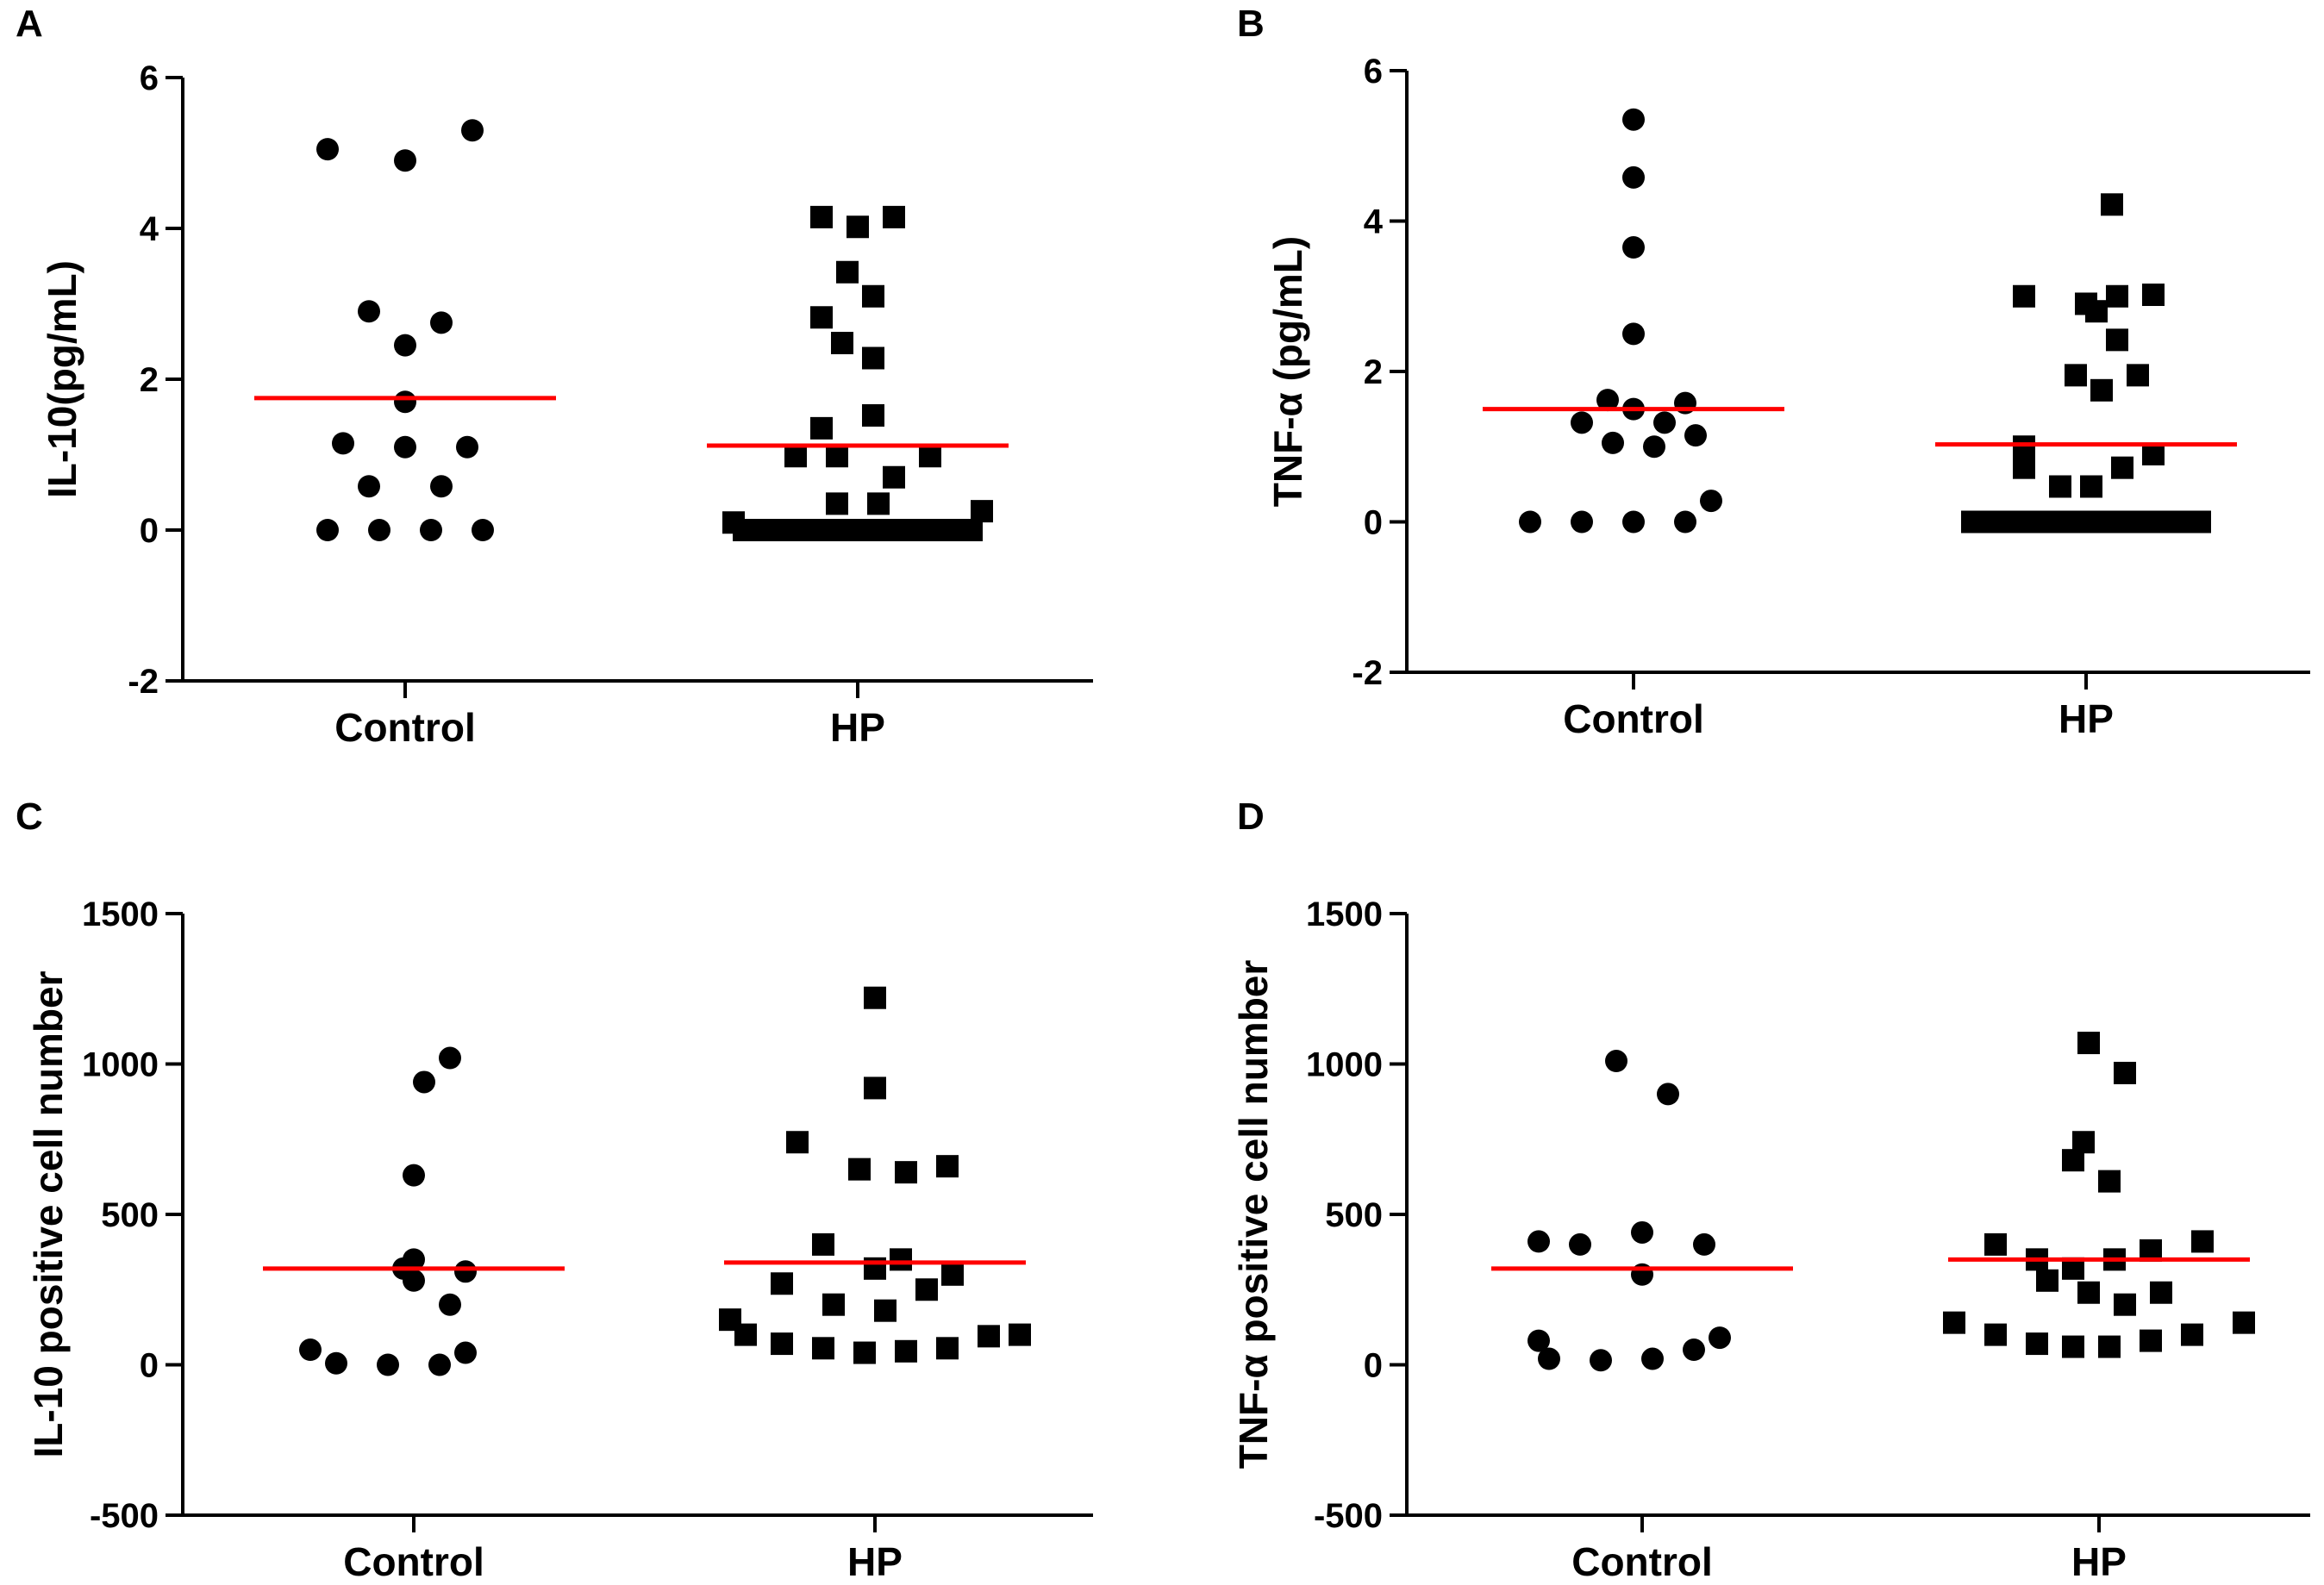 The image size is (2324, 1585). Describe the element at coordinates (29, 817) in the screenshot. I see `panel-letter: C` at that location.